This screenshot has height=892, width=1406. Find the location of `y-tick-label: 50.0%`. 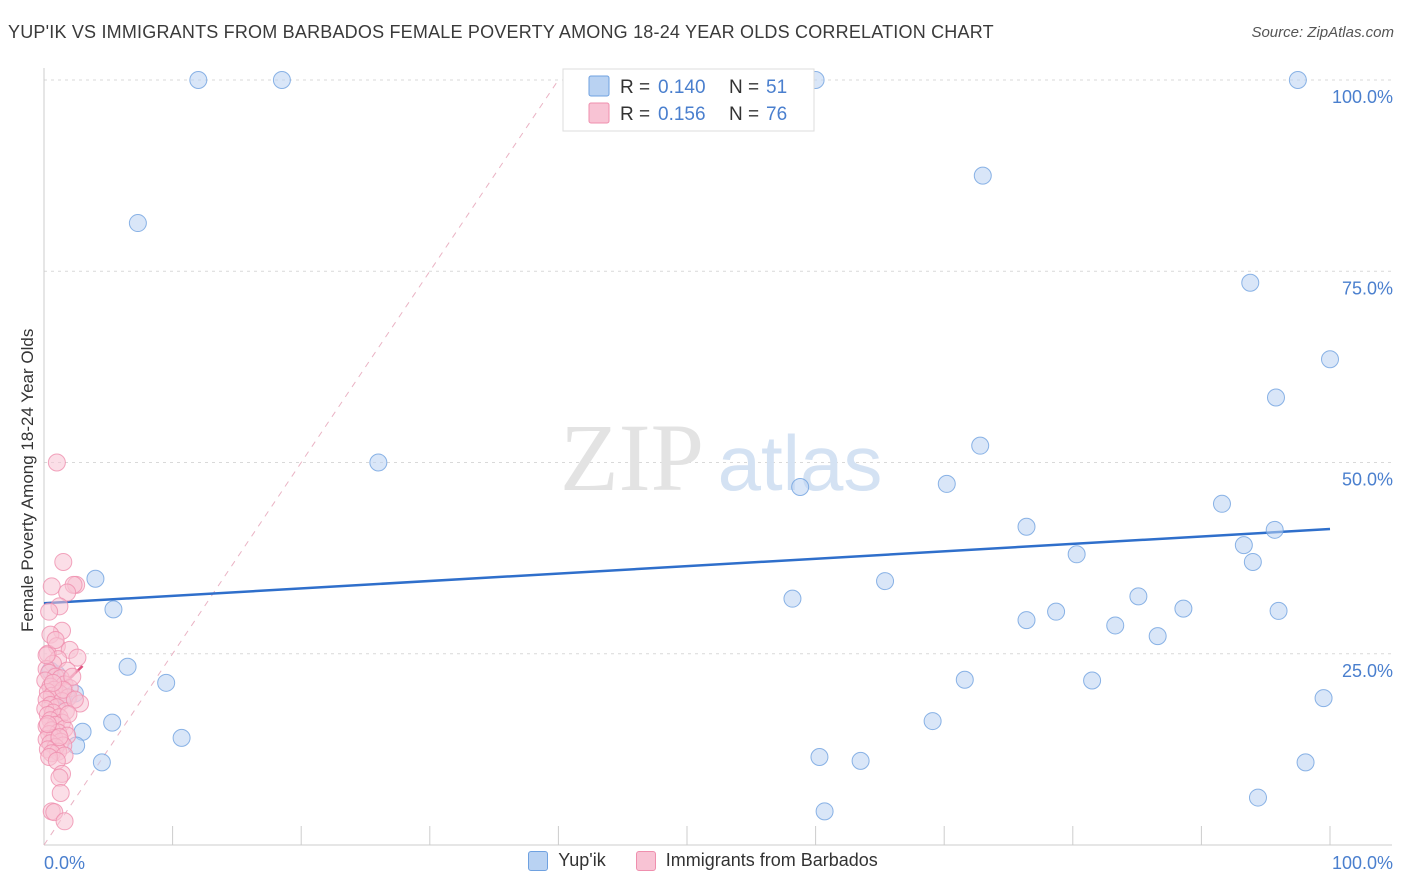

y-tick-label: 50.0% is located at coordinates (1367, 480).